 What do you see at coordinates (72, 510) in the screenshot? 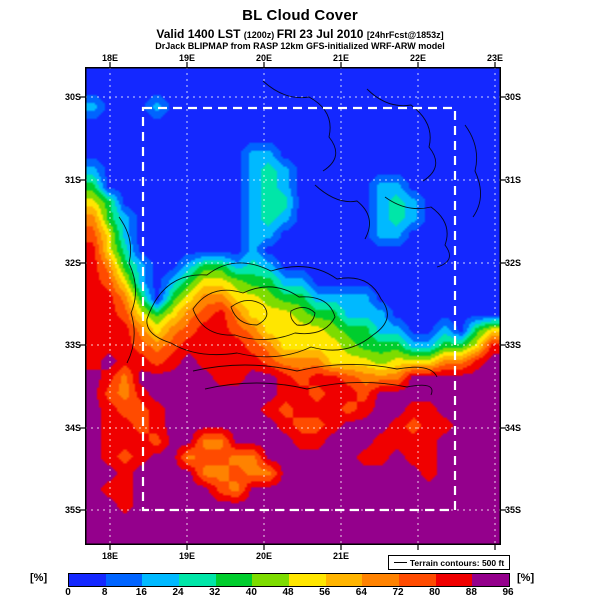
I see `lat-label-left: 35S` at bounding box center [72, 510].